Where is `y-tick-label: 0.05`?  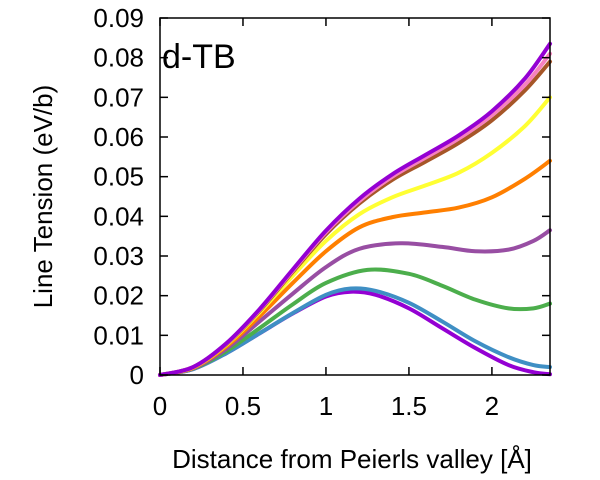
y-tick-label: 0.05 is located at coordinates (118, 177).